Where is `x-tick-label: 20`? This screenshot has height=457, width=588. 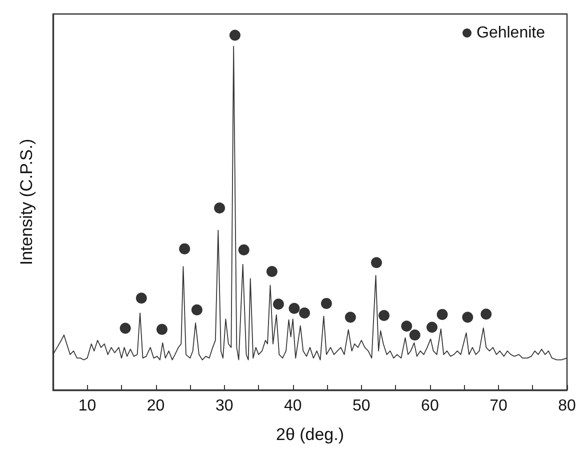
x-tick-label: 20 is located at coordinates (155, 406).